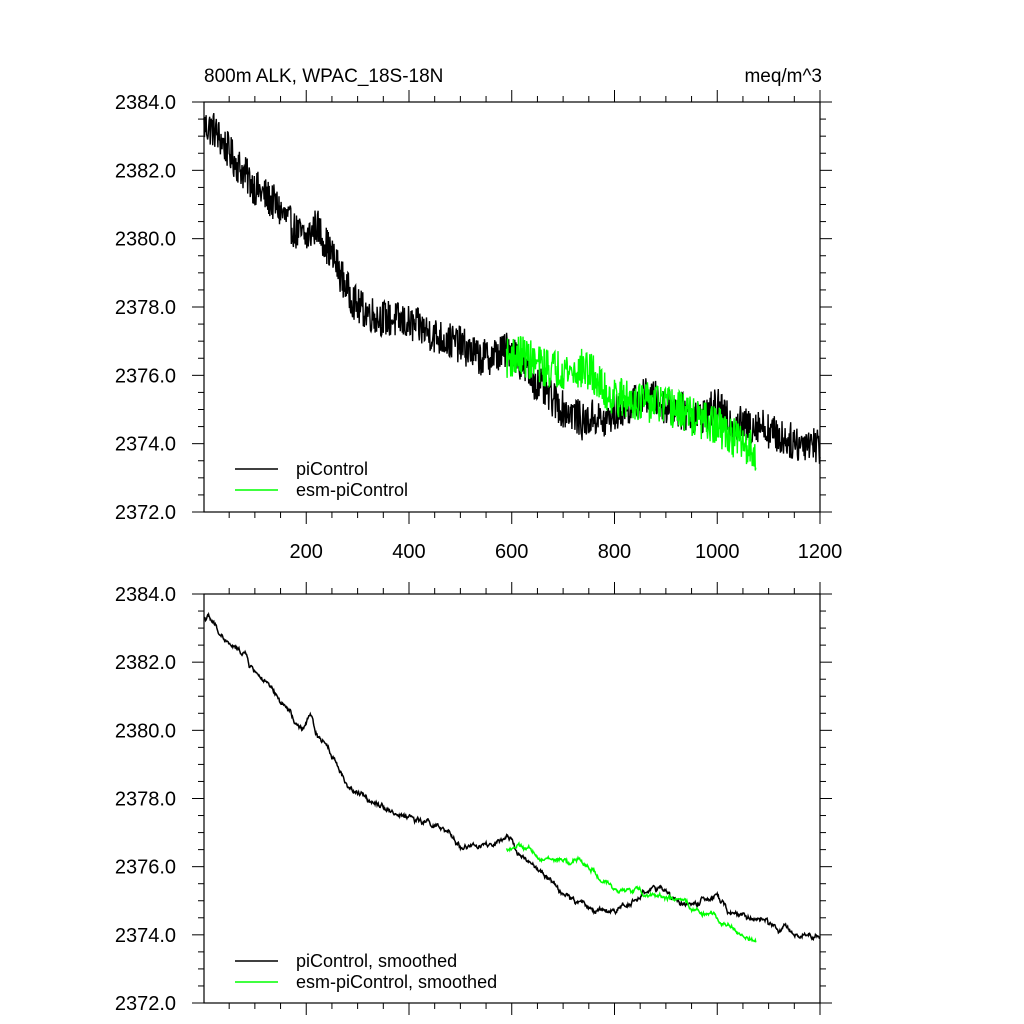  Describe the element at coordinates (323, 76) in the screenshot. I see `chart-title: 800m ALK, WPAC_18S-18N` at that location.